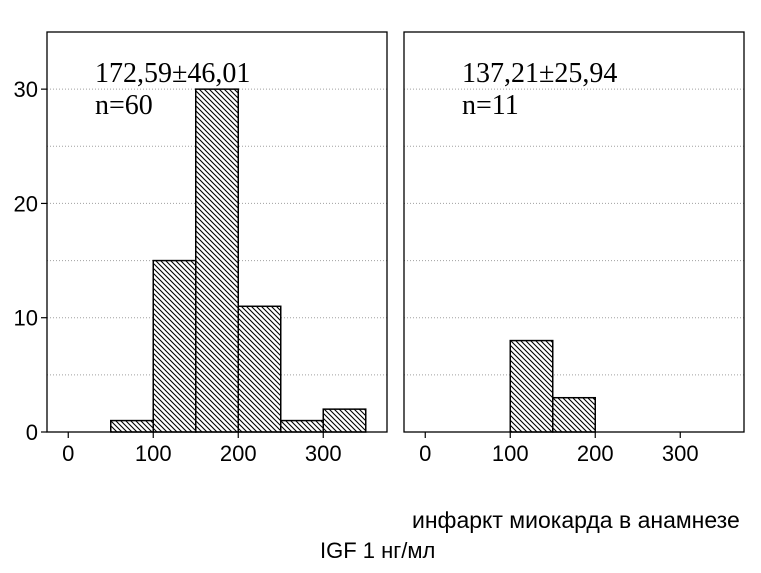 Image resolution: width=761 pixels, height=573 pixels. What do you see at coordinates (26, 89) in the screenshot?
I see `y-tick-label: 30` at bounding box center [26, 89].